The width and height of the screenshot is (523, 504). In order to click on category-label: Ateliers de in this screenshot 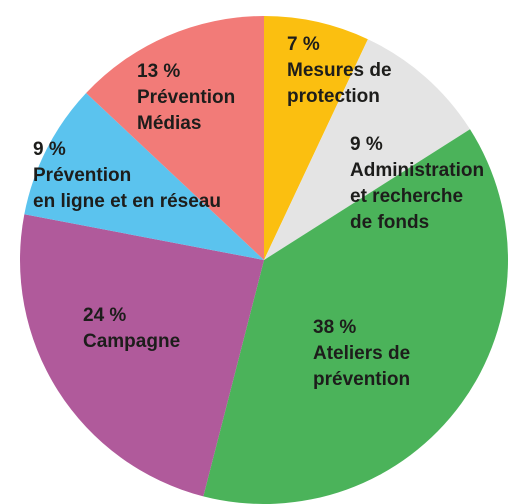, I will do `click(361, 353)`.